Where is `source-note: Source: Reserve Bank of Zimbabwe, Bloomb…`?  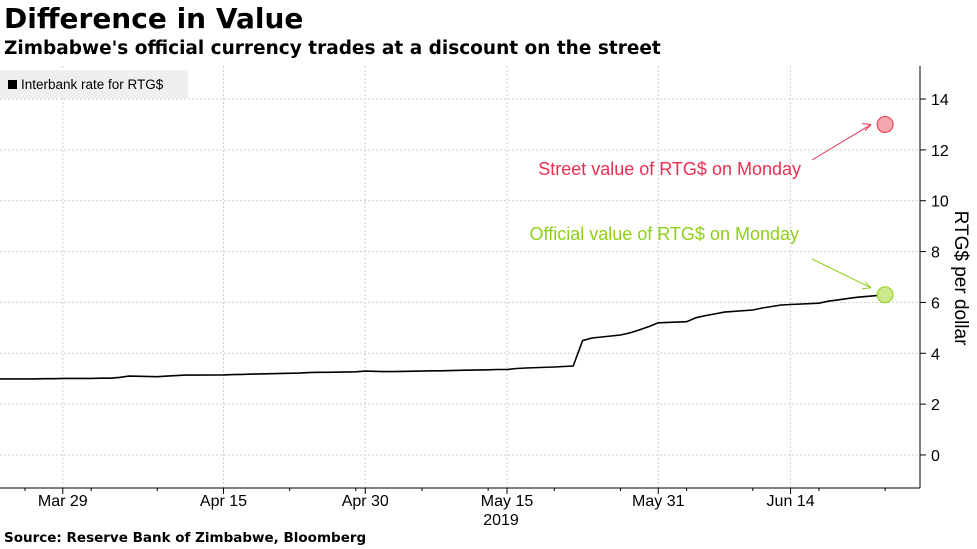 source-note: Source: Reserve Bank of Zimbabwe, Bloomb… is located at coordinates (185, 538).